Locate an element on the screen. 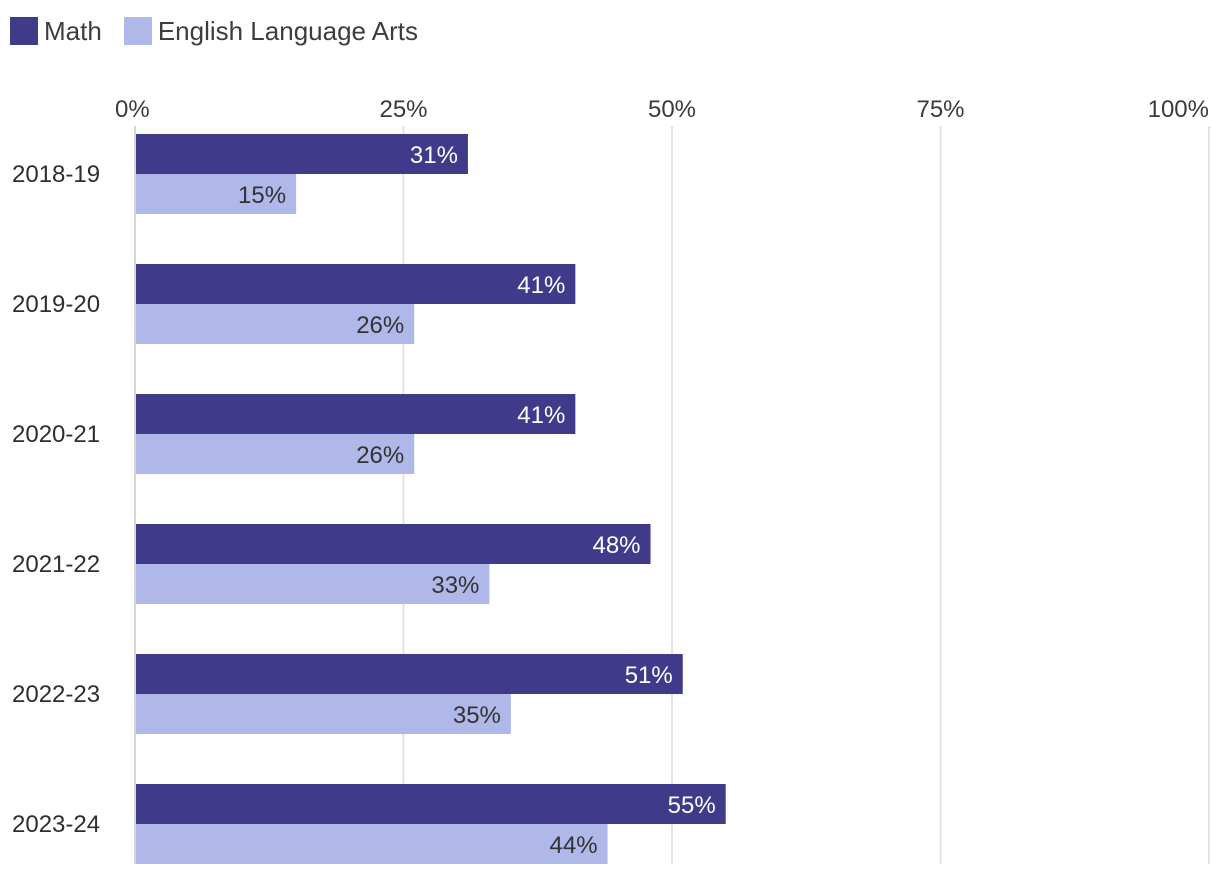  x-tick-label: 25% is located at coordinates (403, 109).